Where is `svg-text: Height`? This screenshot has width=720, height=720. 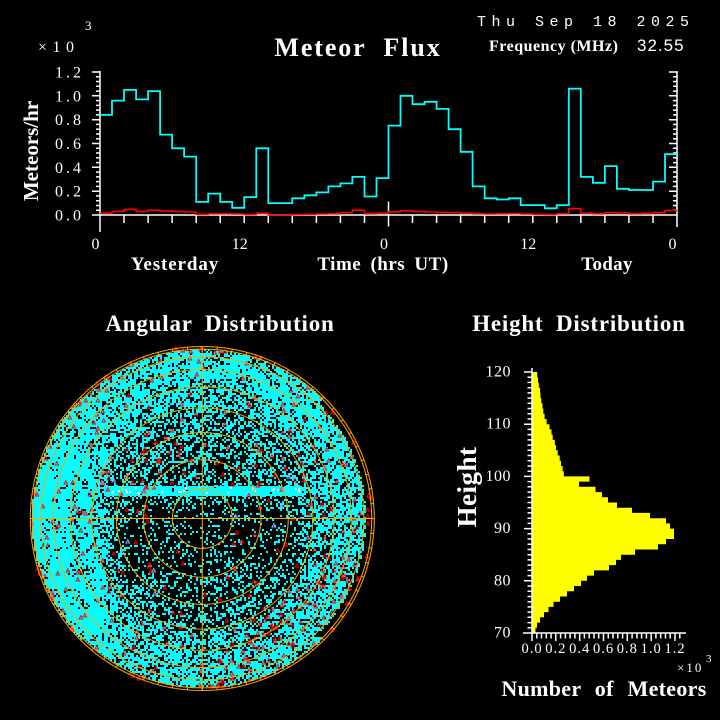
svg-text: Height is located at coordinates (467, 487).